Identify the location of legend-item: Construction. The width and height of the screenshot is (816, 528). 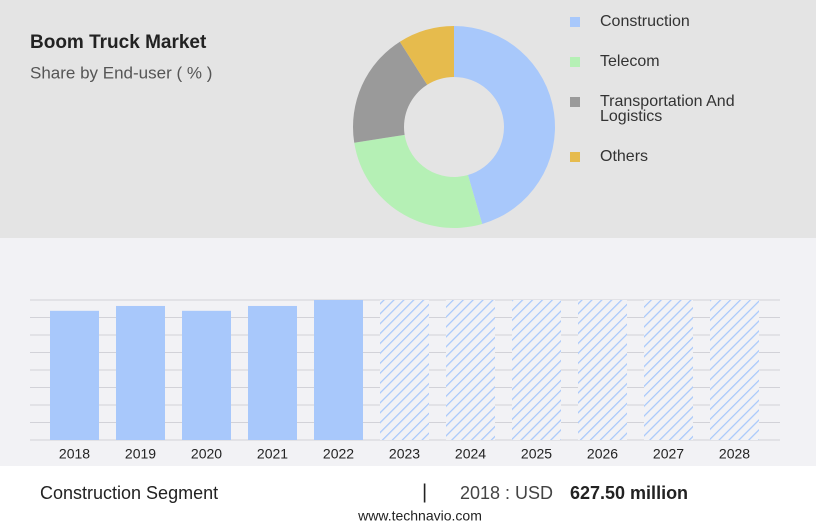
(670, 21).